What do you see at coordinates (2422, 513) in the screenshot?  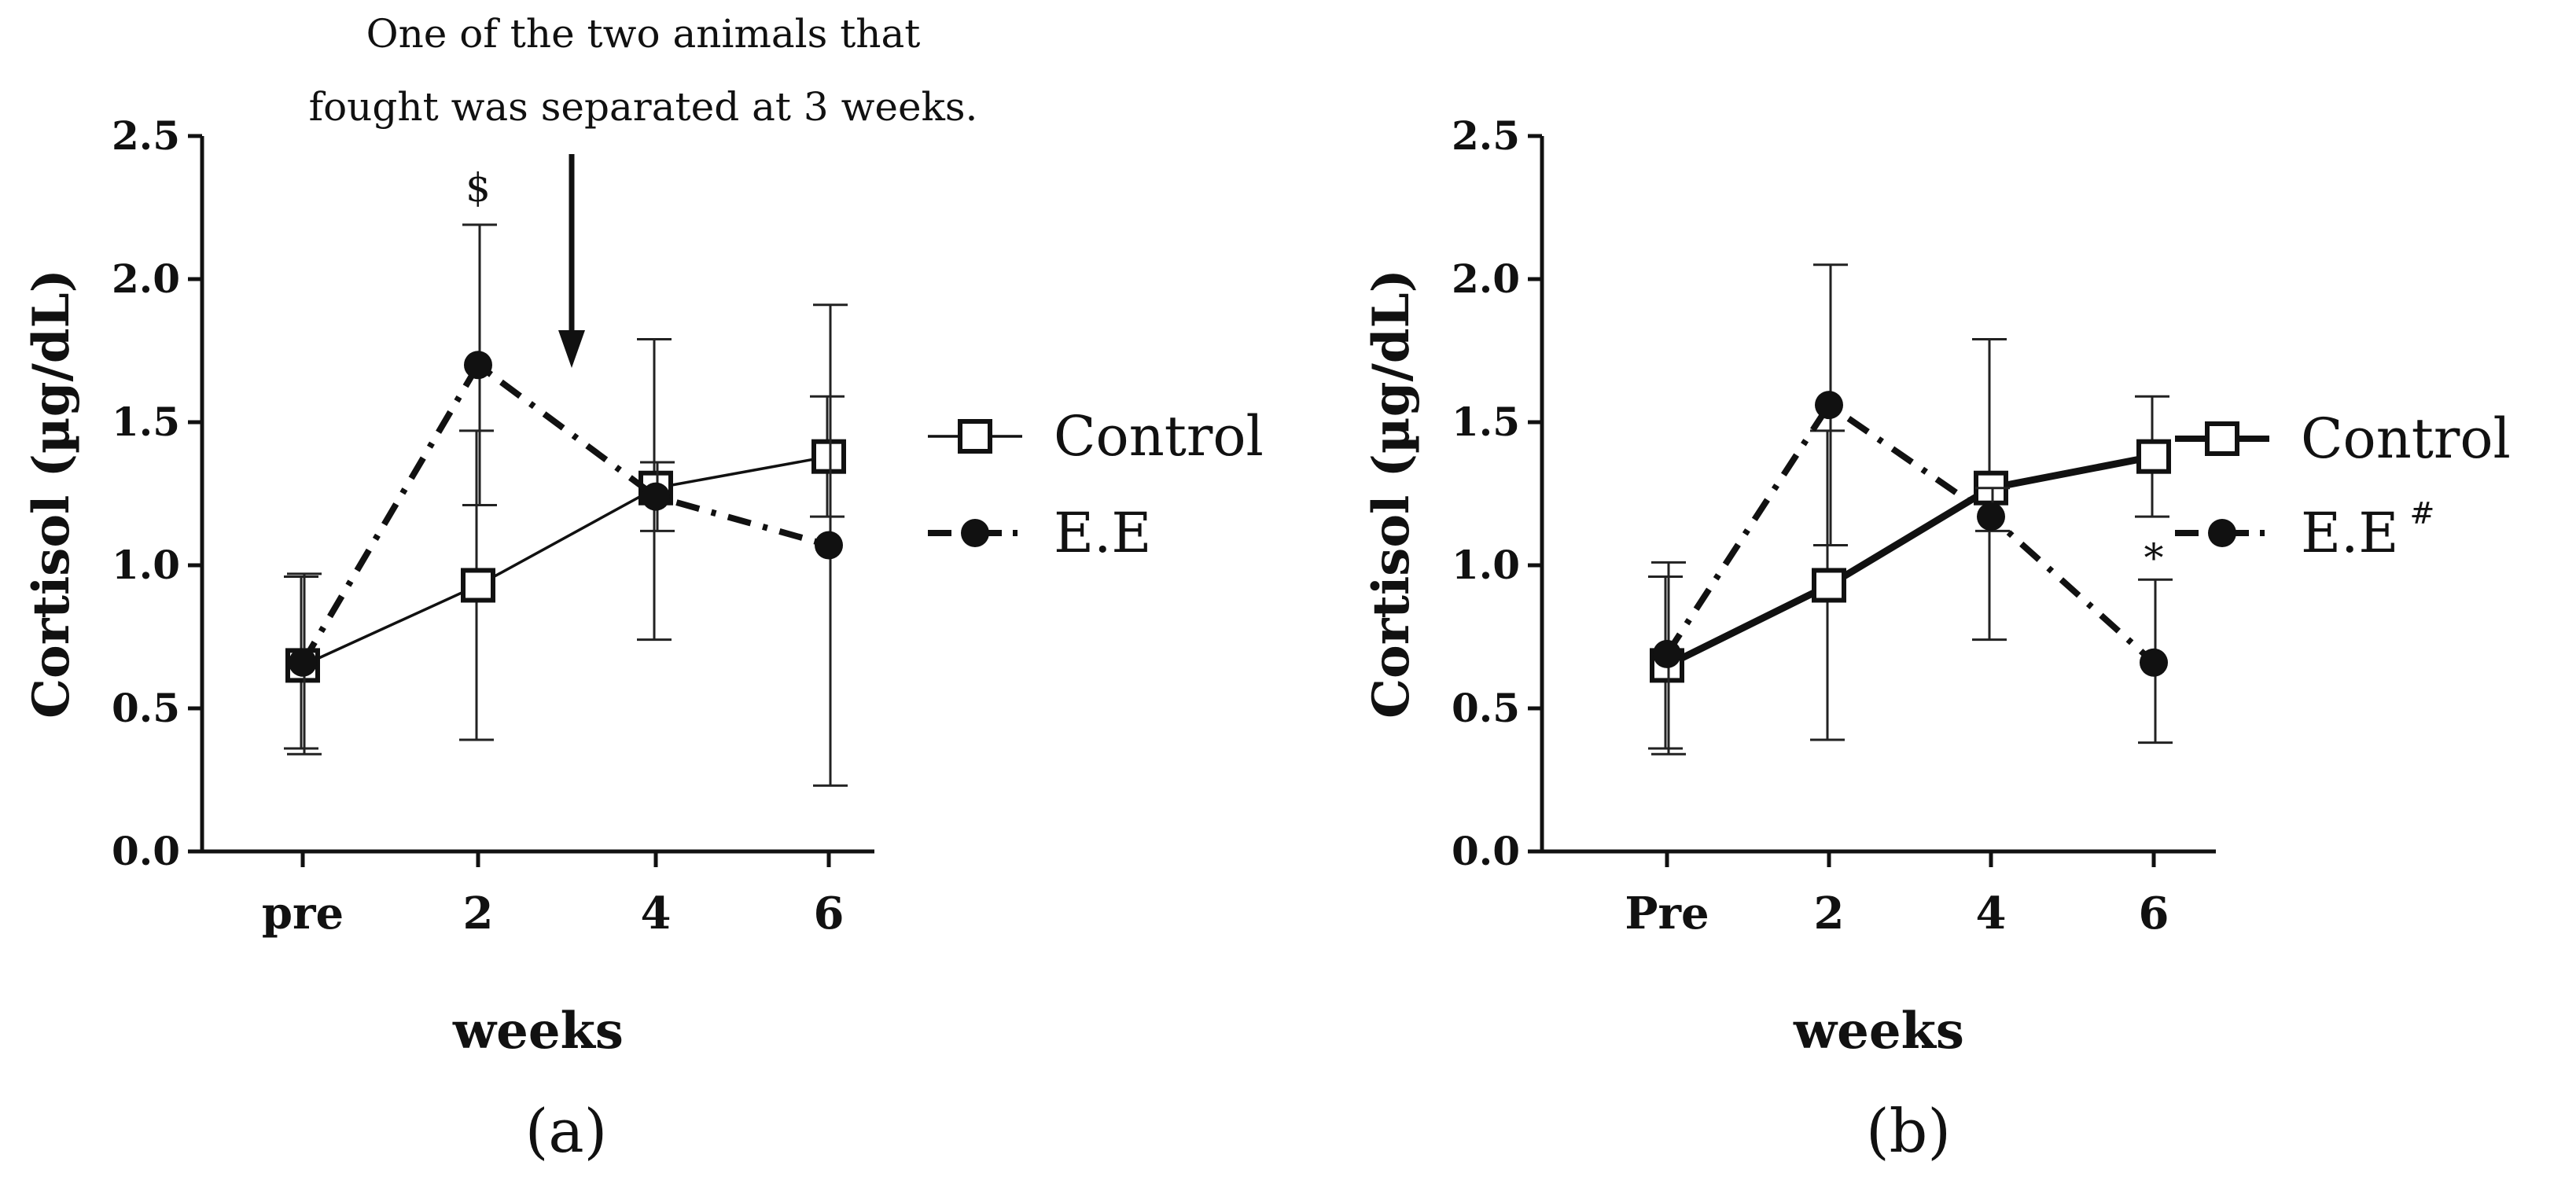 I see `legend-superscript: #` at bounding box center [2422, 513].